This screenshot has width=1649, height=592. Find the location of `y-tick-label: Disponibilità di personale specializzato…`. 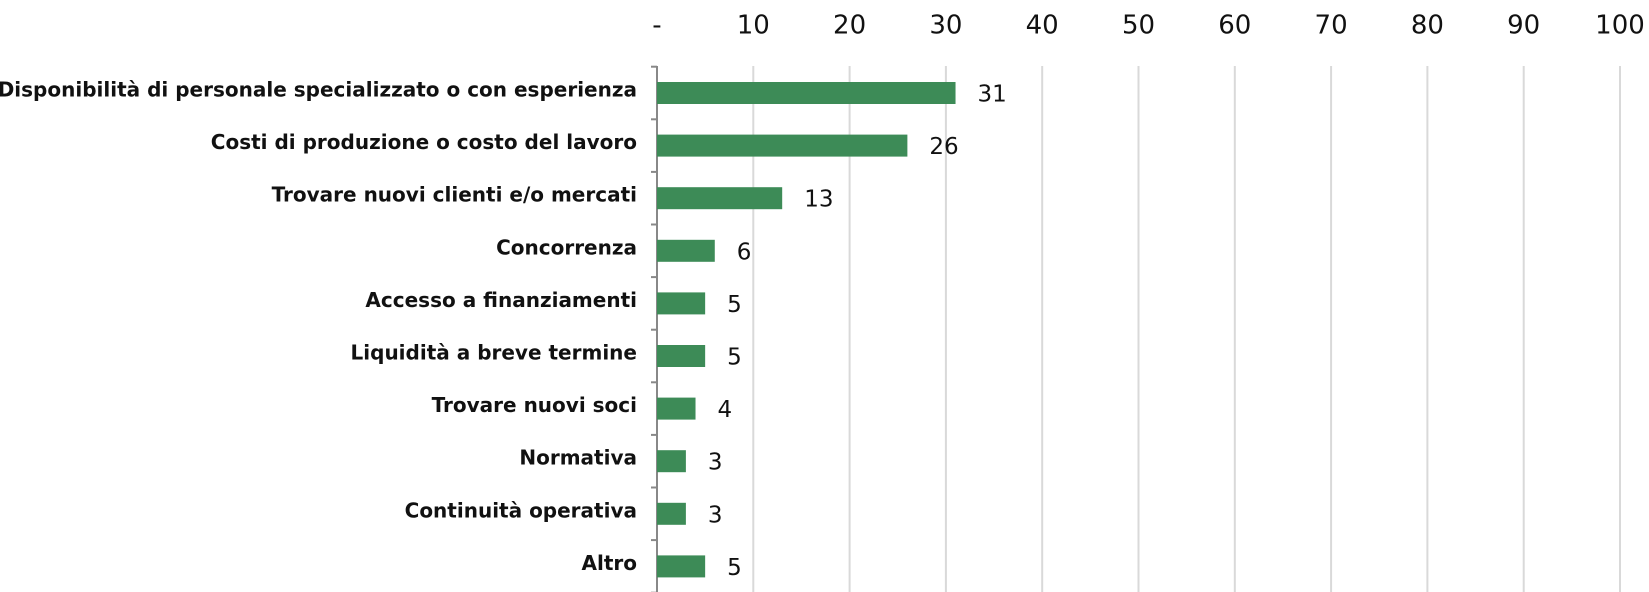

y-tick-label: Disponibilità di personale specializzato… is located at coordinates (318, 90).